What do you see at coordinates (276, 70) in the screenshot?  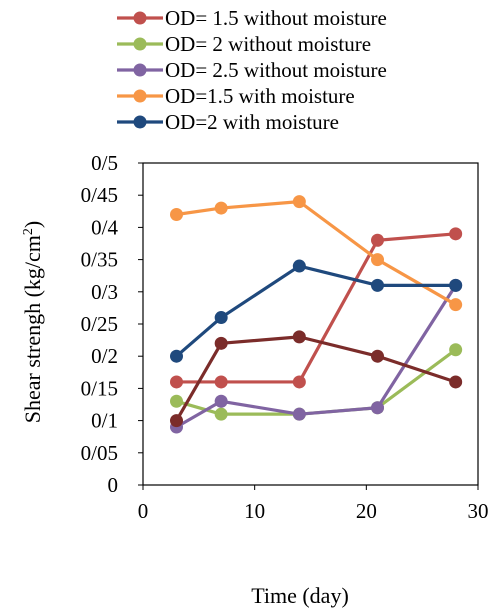 I see `legend-label-3: OD= 2.5 without moisture` at bounding box center [276, 70].